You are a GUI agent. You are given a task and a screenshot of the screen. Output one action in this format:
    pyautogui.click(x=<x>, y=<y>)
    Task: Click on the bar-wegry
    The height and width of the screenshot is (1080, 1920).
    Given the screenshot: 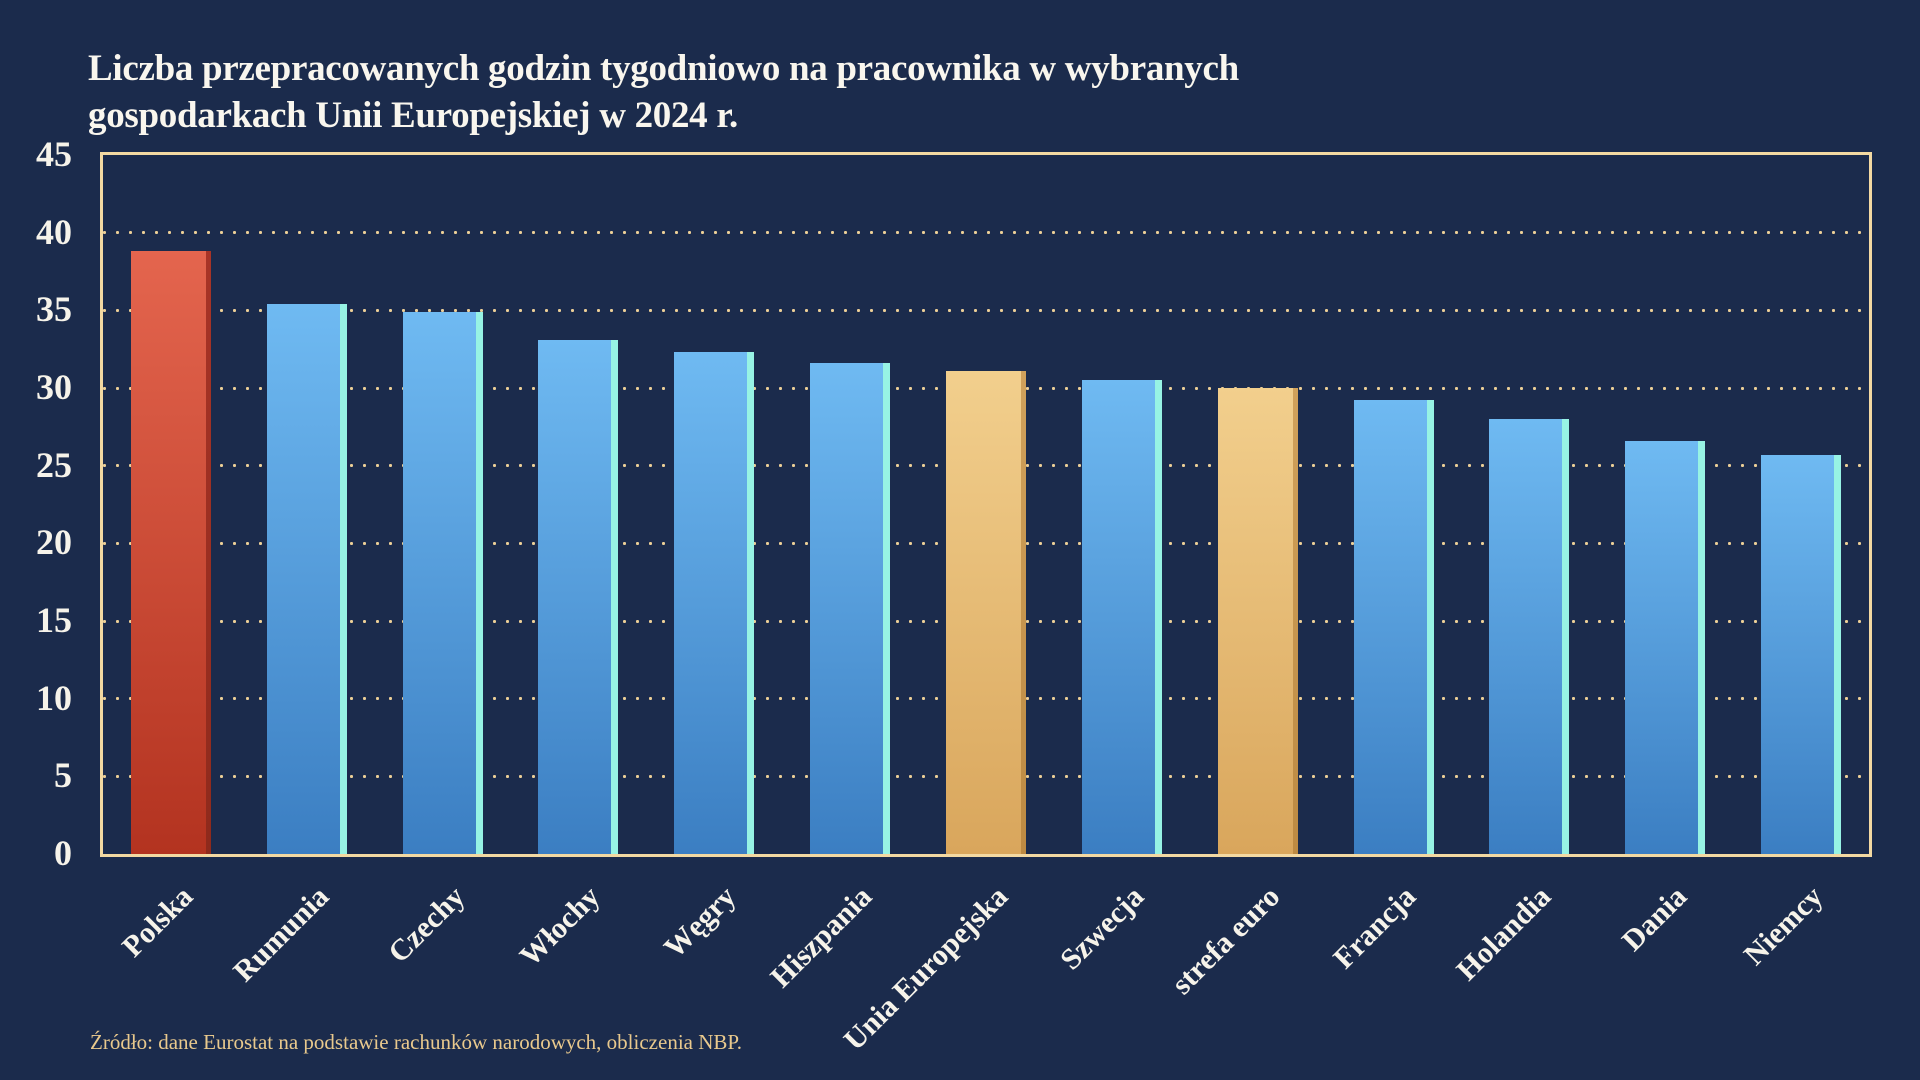 What is the action you would take?
    pyautogui.click(x=714, y=603)
    